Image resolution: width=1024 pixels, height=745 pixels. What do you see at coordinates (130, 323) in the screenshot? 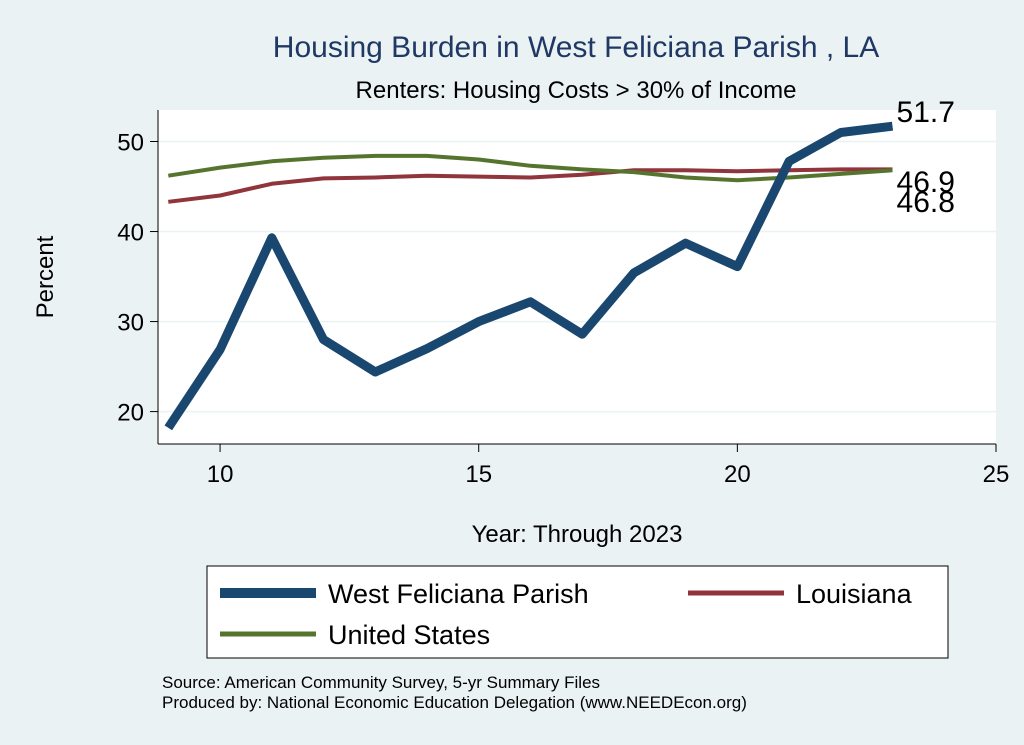
I see `y-tick-label: 30` at bounding box center [130, 323].